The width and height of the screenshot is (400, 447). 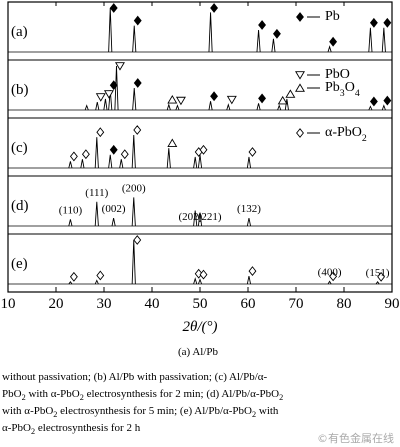 What do you see at coordinates (20, 90) in the screenshot?
I see `panel-label: (b)` at bounding box center [20, 90].